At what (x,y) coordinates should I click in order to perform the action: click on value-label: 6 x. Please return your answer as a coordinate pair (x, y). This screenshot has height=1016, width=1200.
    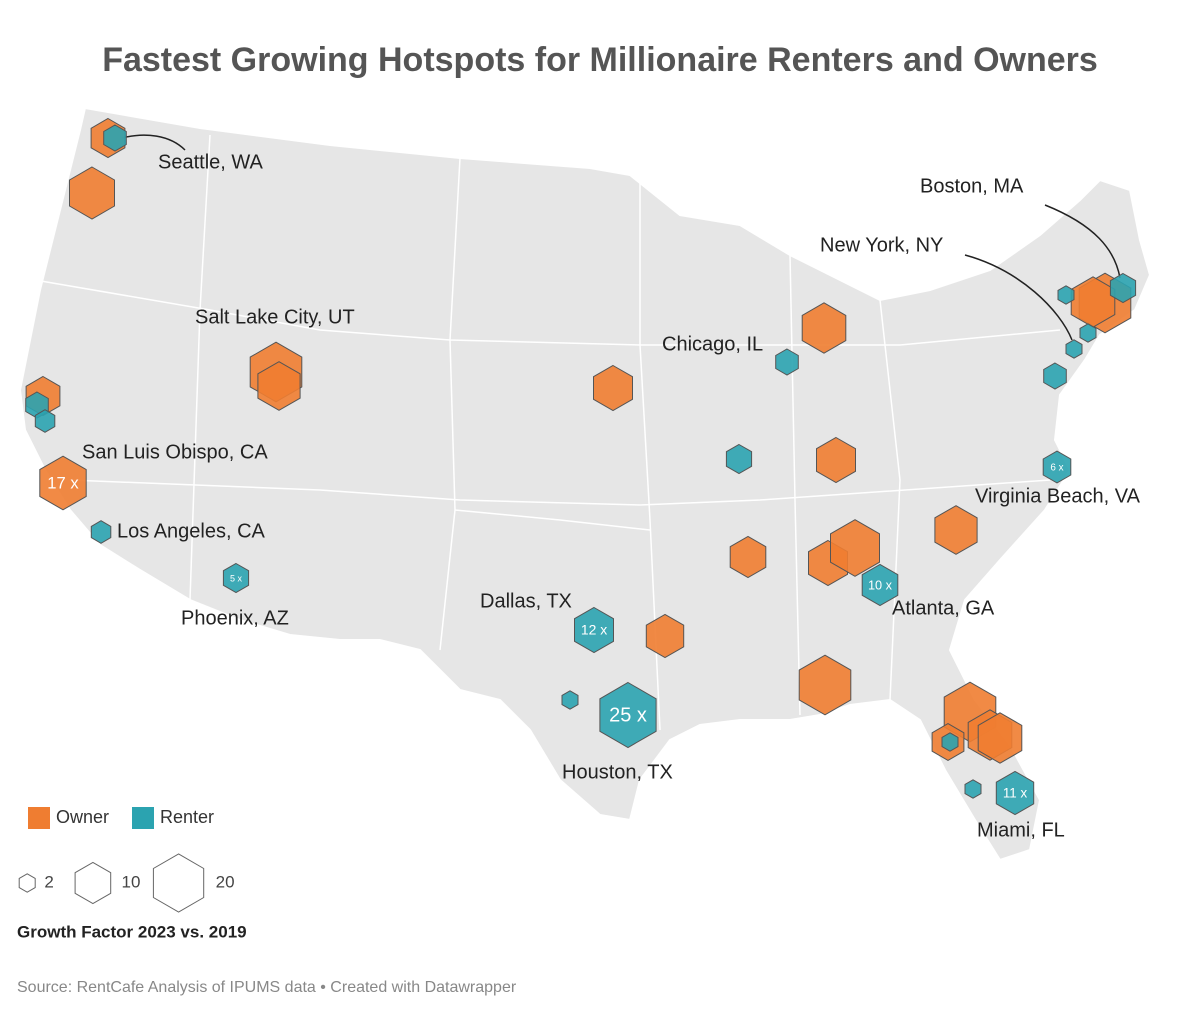
    Looking at the image, I should click on (1056, 468).